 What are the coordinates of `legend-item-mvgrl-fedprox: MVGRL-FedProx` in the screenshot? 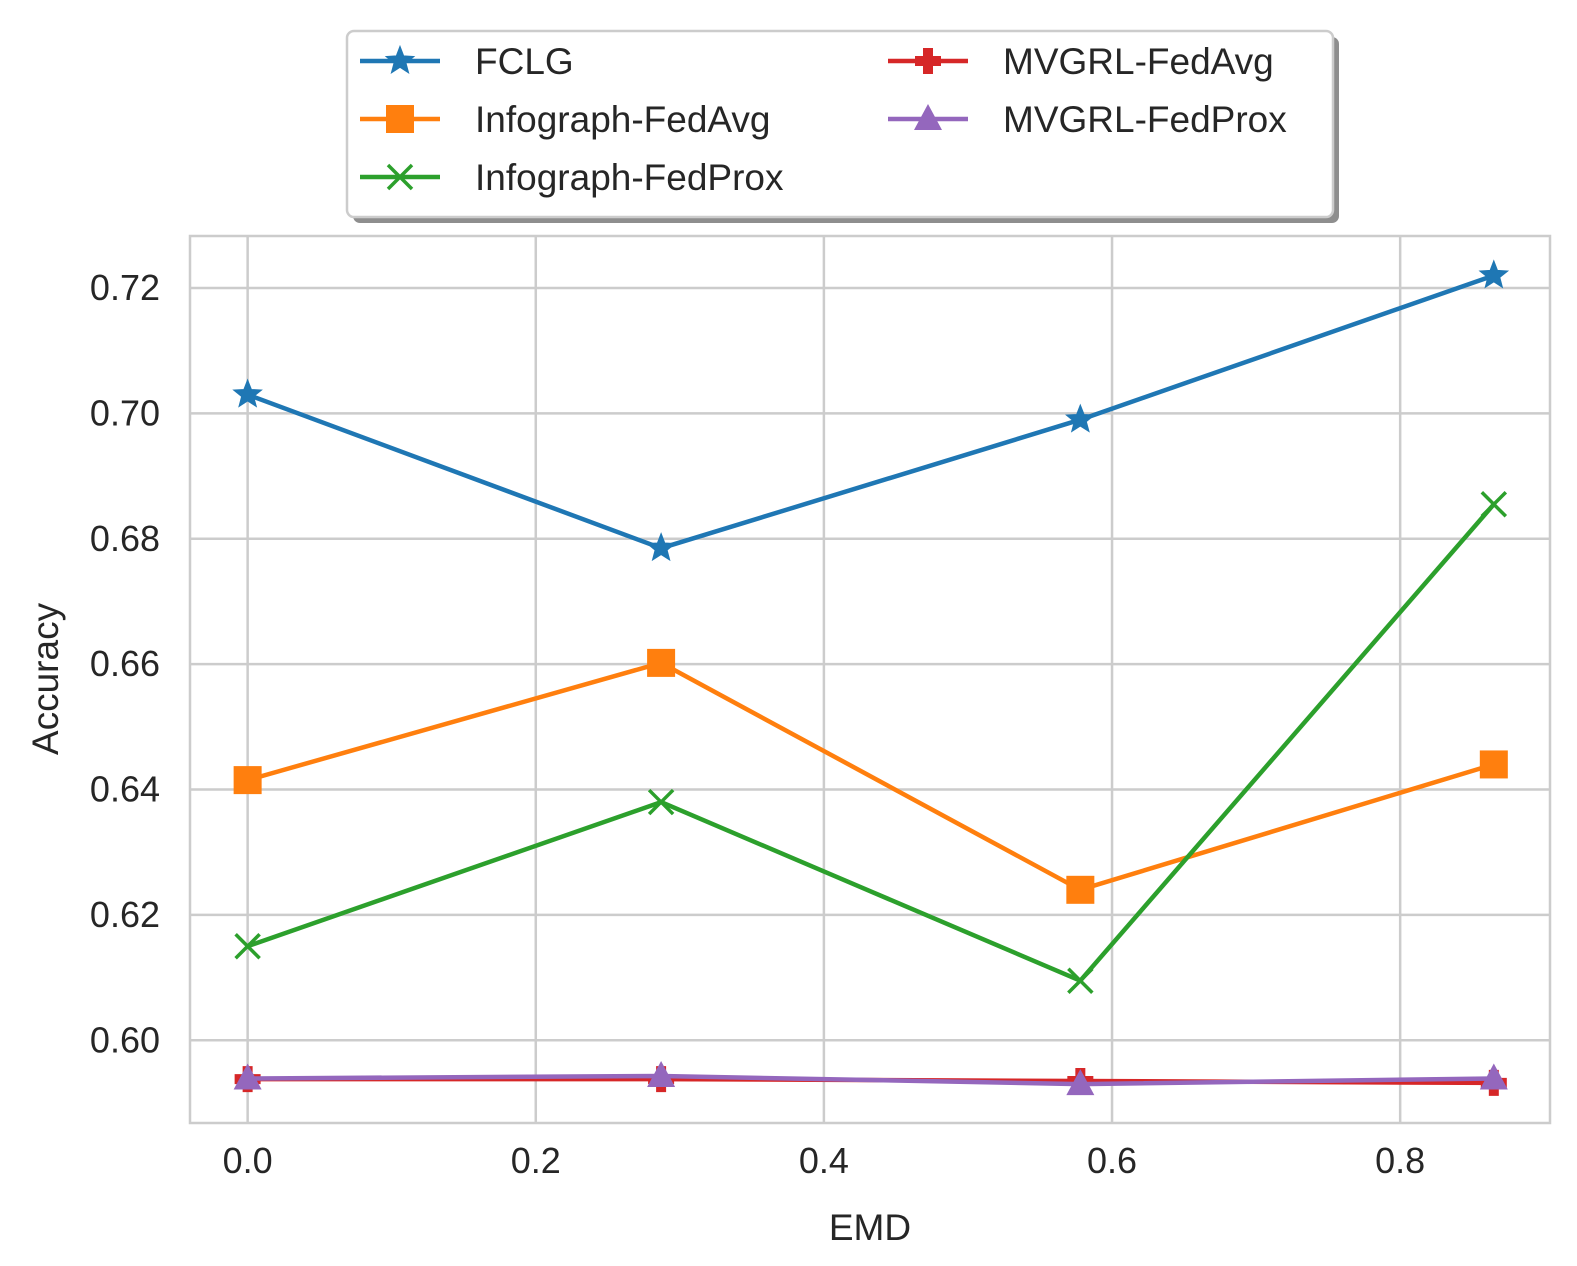 It's located at (1087, 119).